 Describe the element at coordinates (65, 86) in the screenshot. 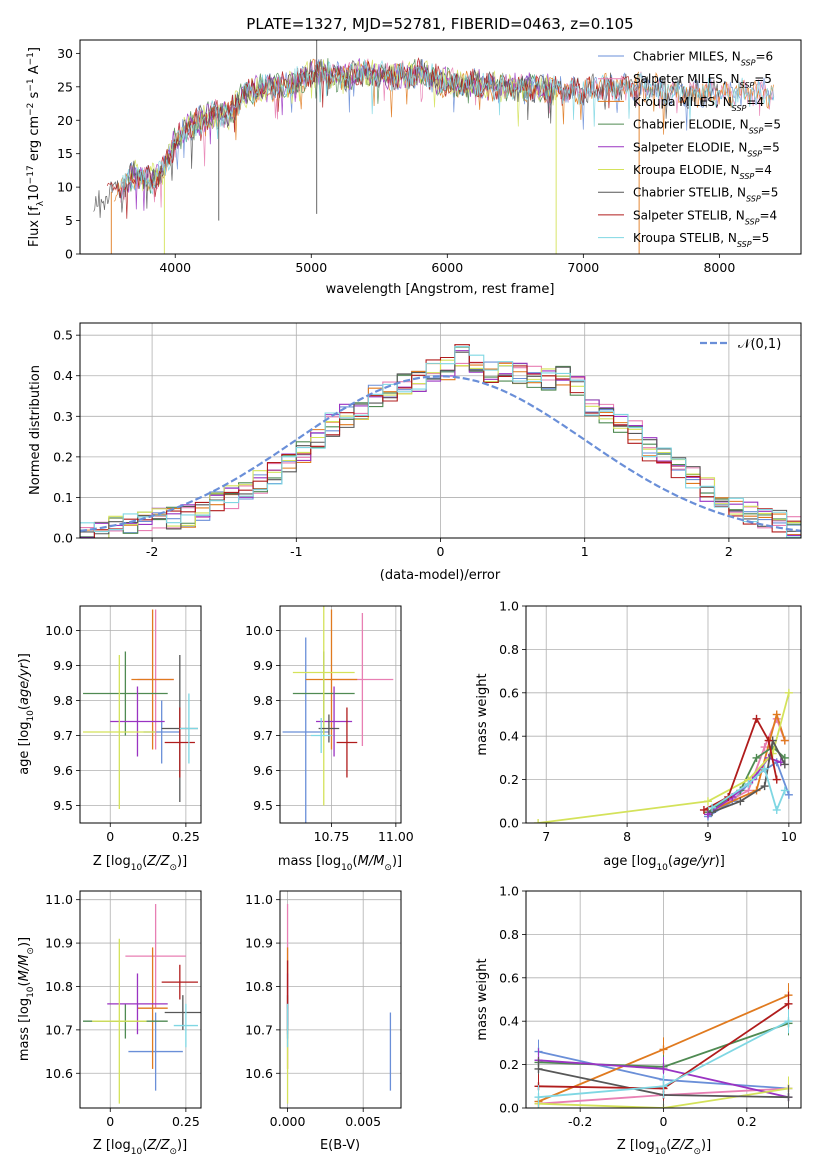

I see `y-tick-label: 25` at that location.